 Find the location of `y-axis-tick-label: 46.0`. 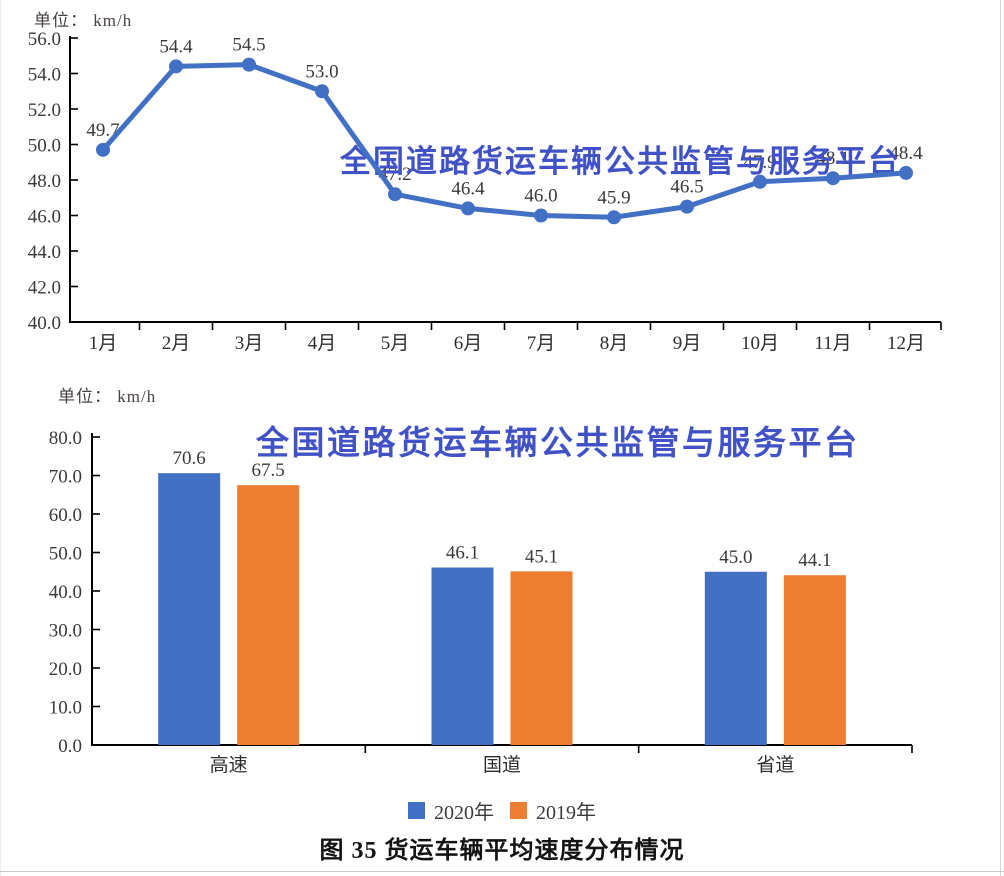

y-axis-tick-label: 46.0 is located at coordinates (44, 217).